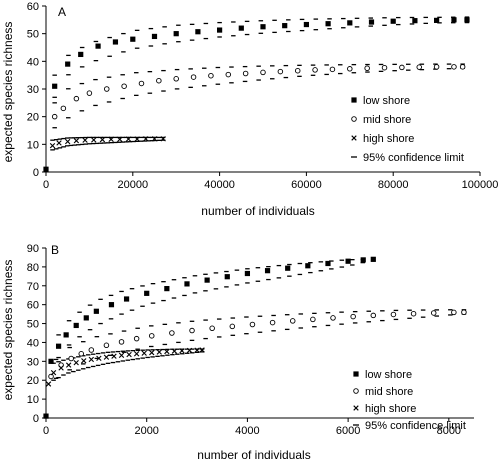  Describe the element at coordinates (354, 138) in the screenshot. I see `legend-symbol-high-shore` at that location.